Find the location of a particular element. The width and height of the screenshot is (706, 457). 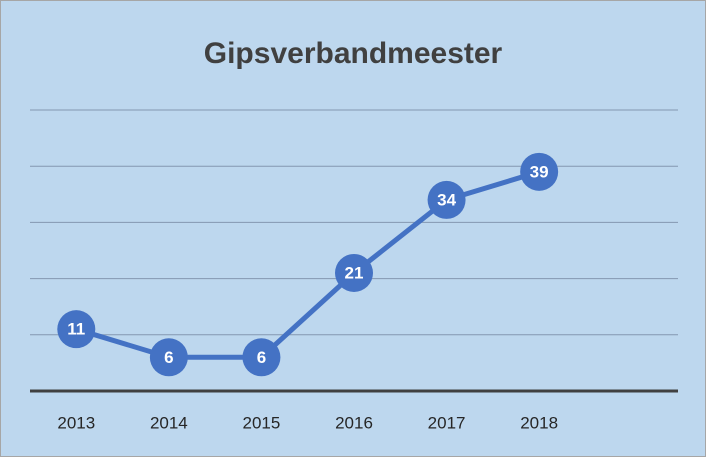

data-label: 21 is located at coordinates (354, 272).